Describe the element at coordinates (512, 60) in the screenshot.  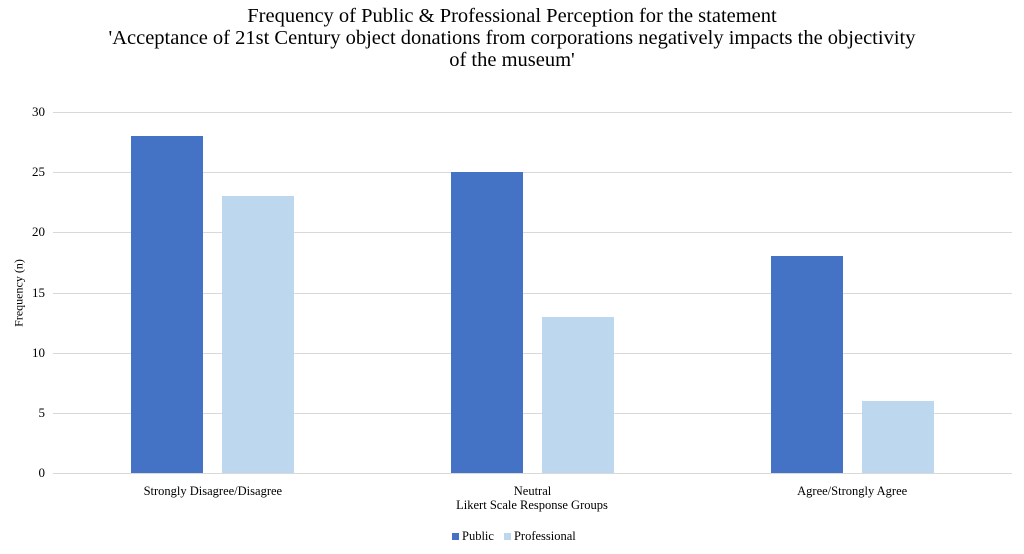
I see `title-line-3: of the museum'` at that location.